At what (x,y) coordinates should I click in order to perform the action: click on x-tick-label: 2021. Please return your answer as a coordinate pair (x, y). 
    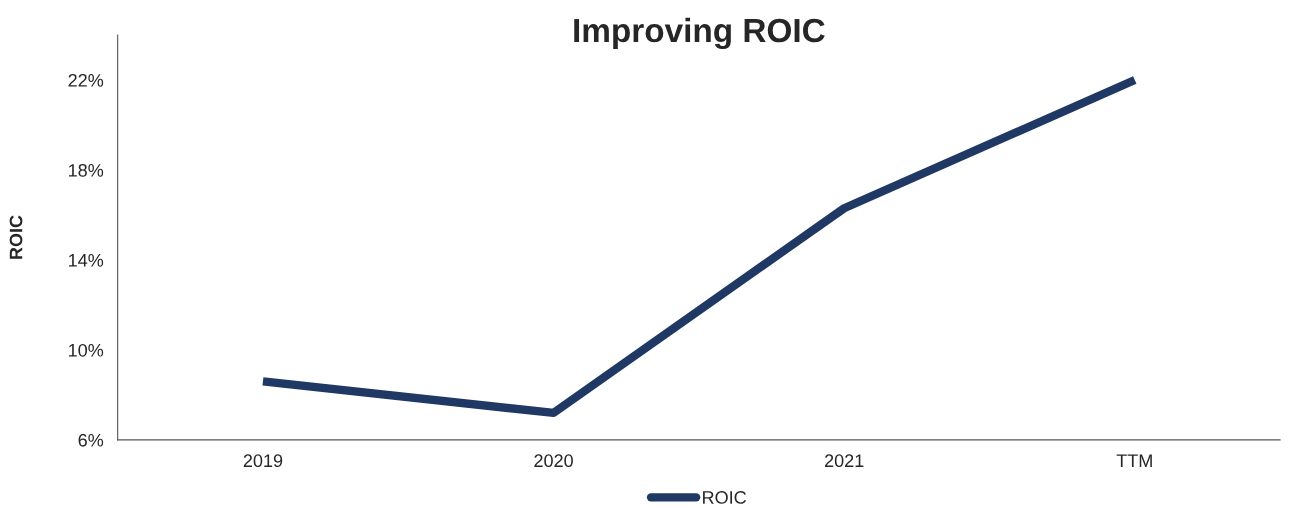
    Looking at the image, I should click on (844, 461).